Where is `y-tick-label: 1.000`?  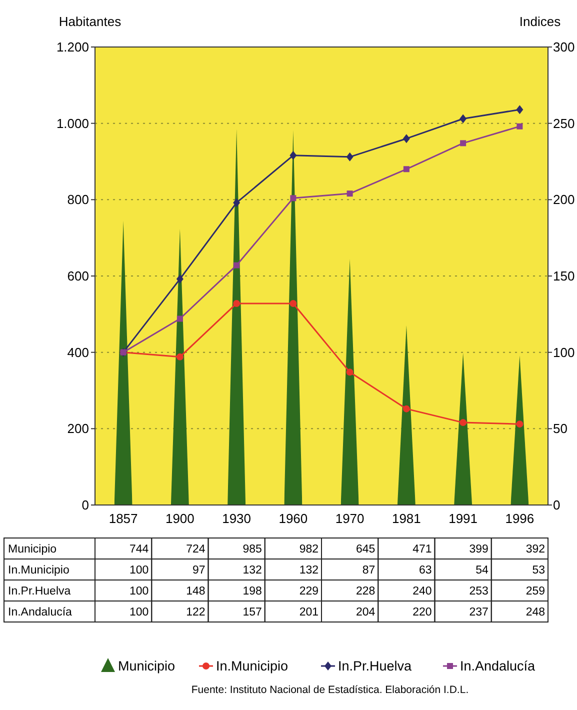 y-tick-label: 1.000 is located at coordinates (72, 123).